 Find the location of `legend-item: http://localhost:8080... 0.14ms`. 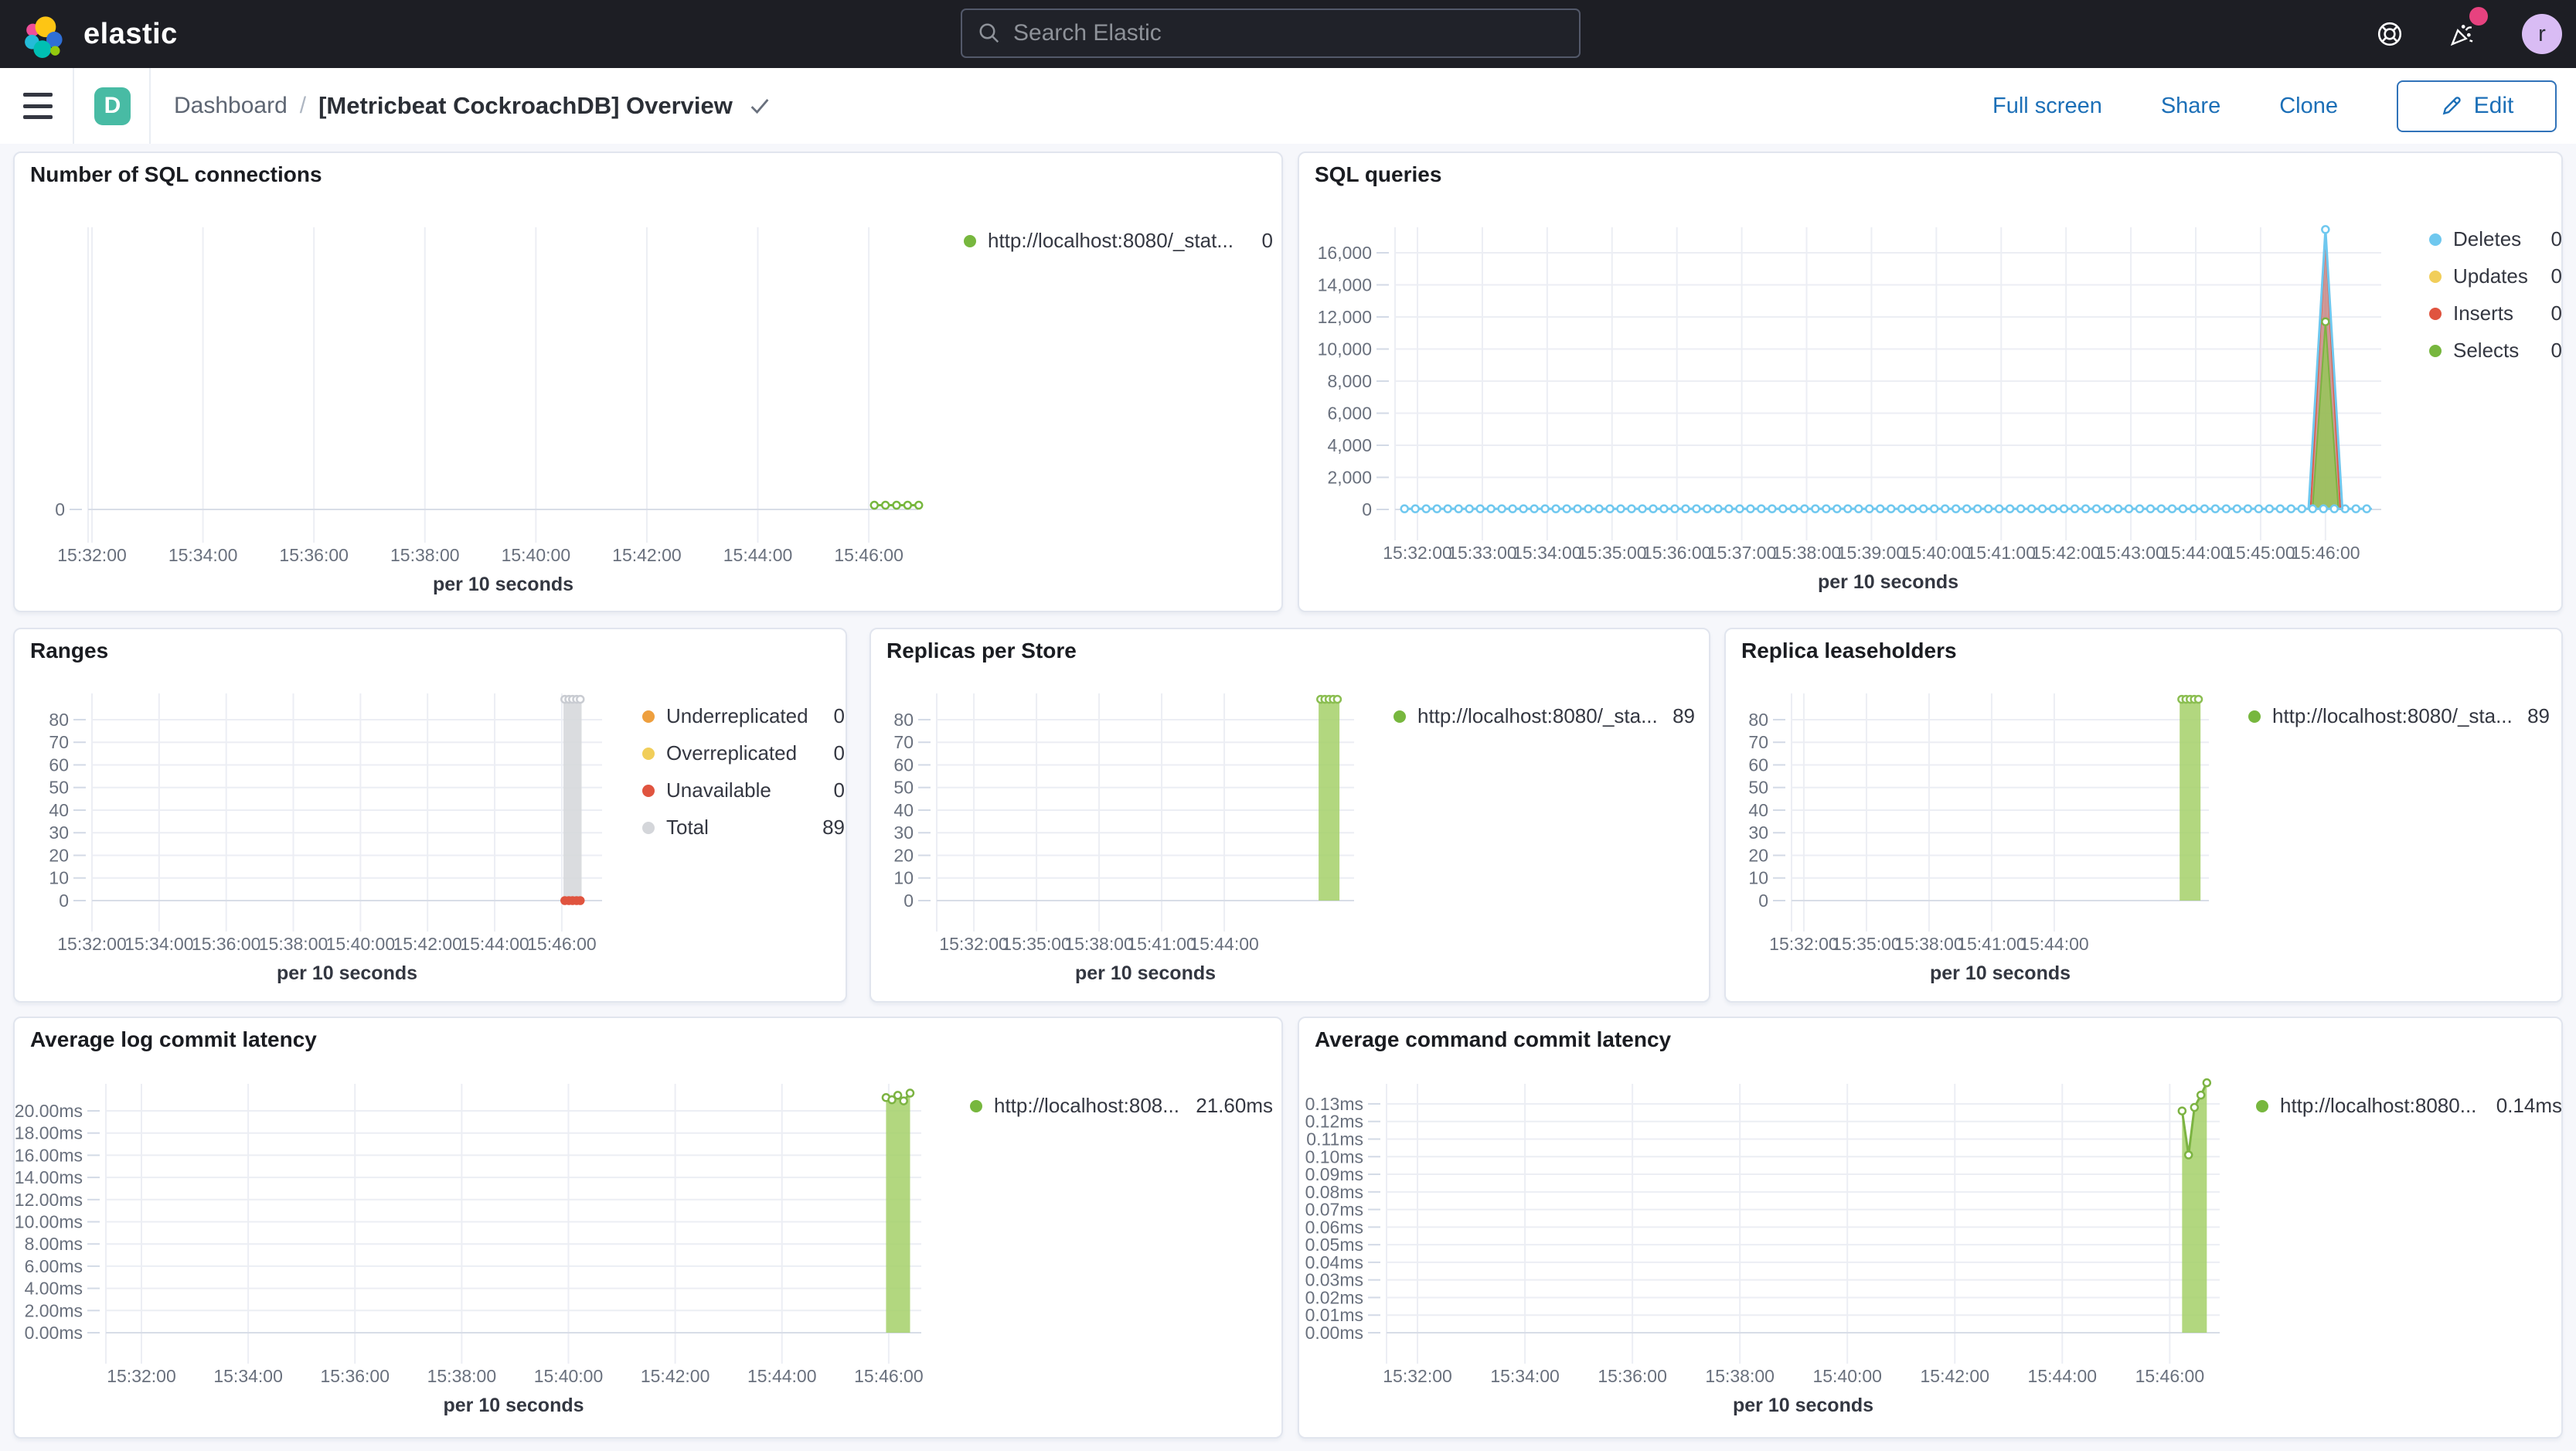

legend-item: http://localhost:8080... 0.14ms is located at coordinates (2409, 1106).